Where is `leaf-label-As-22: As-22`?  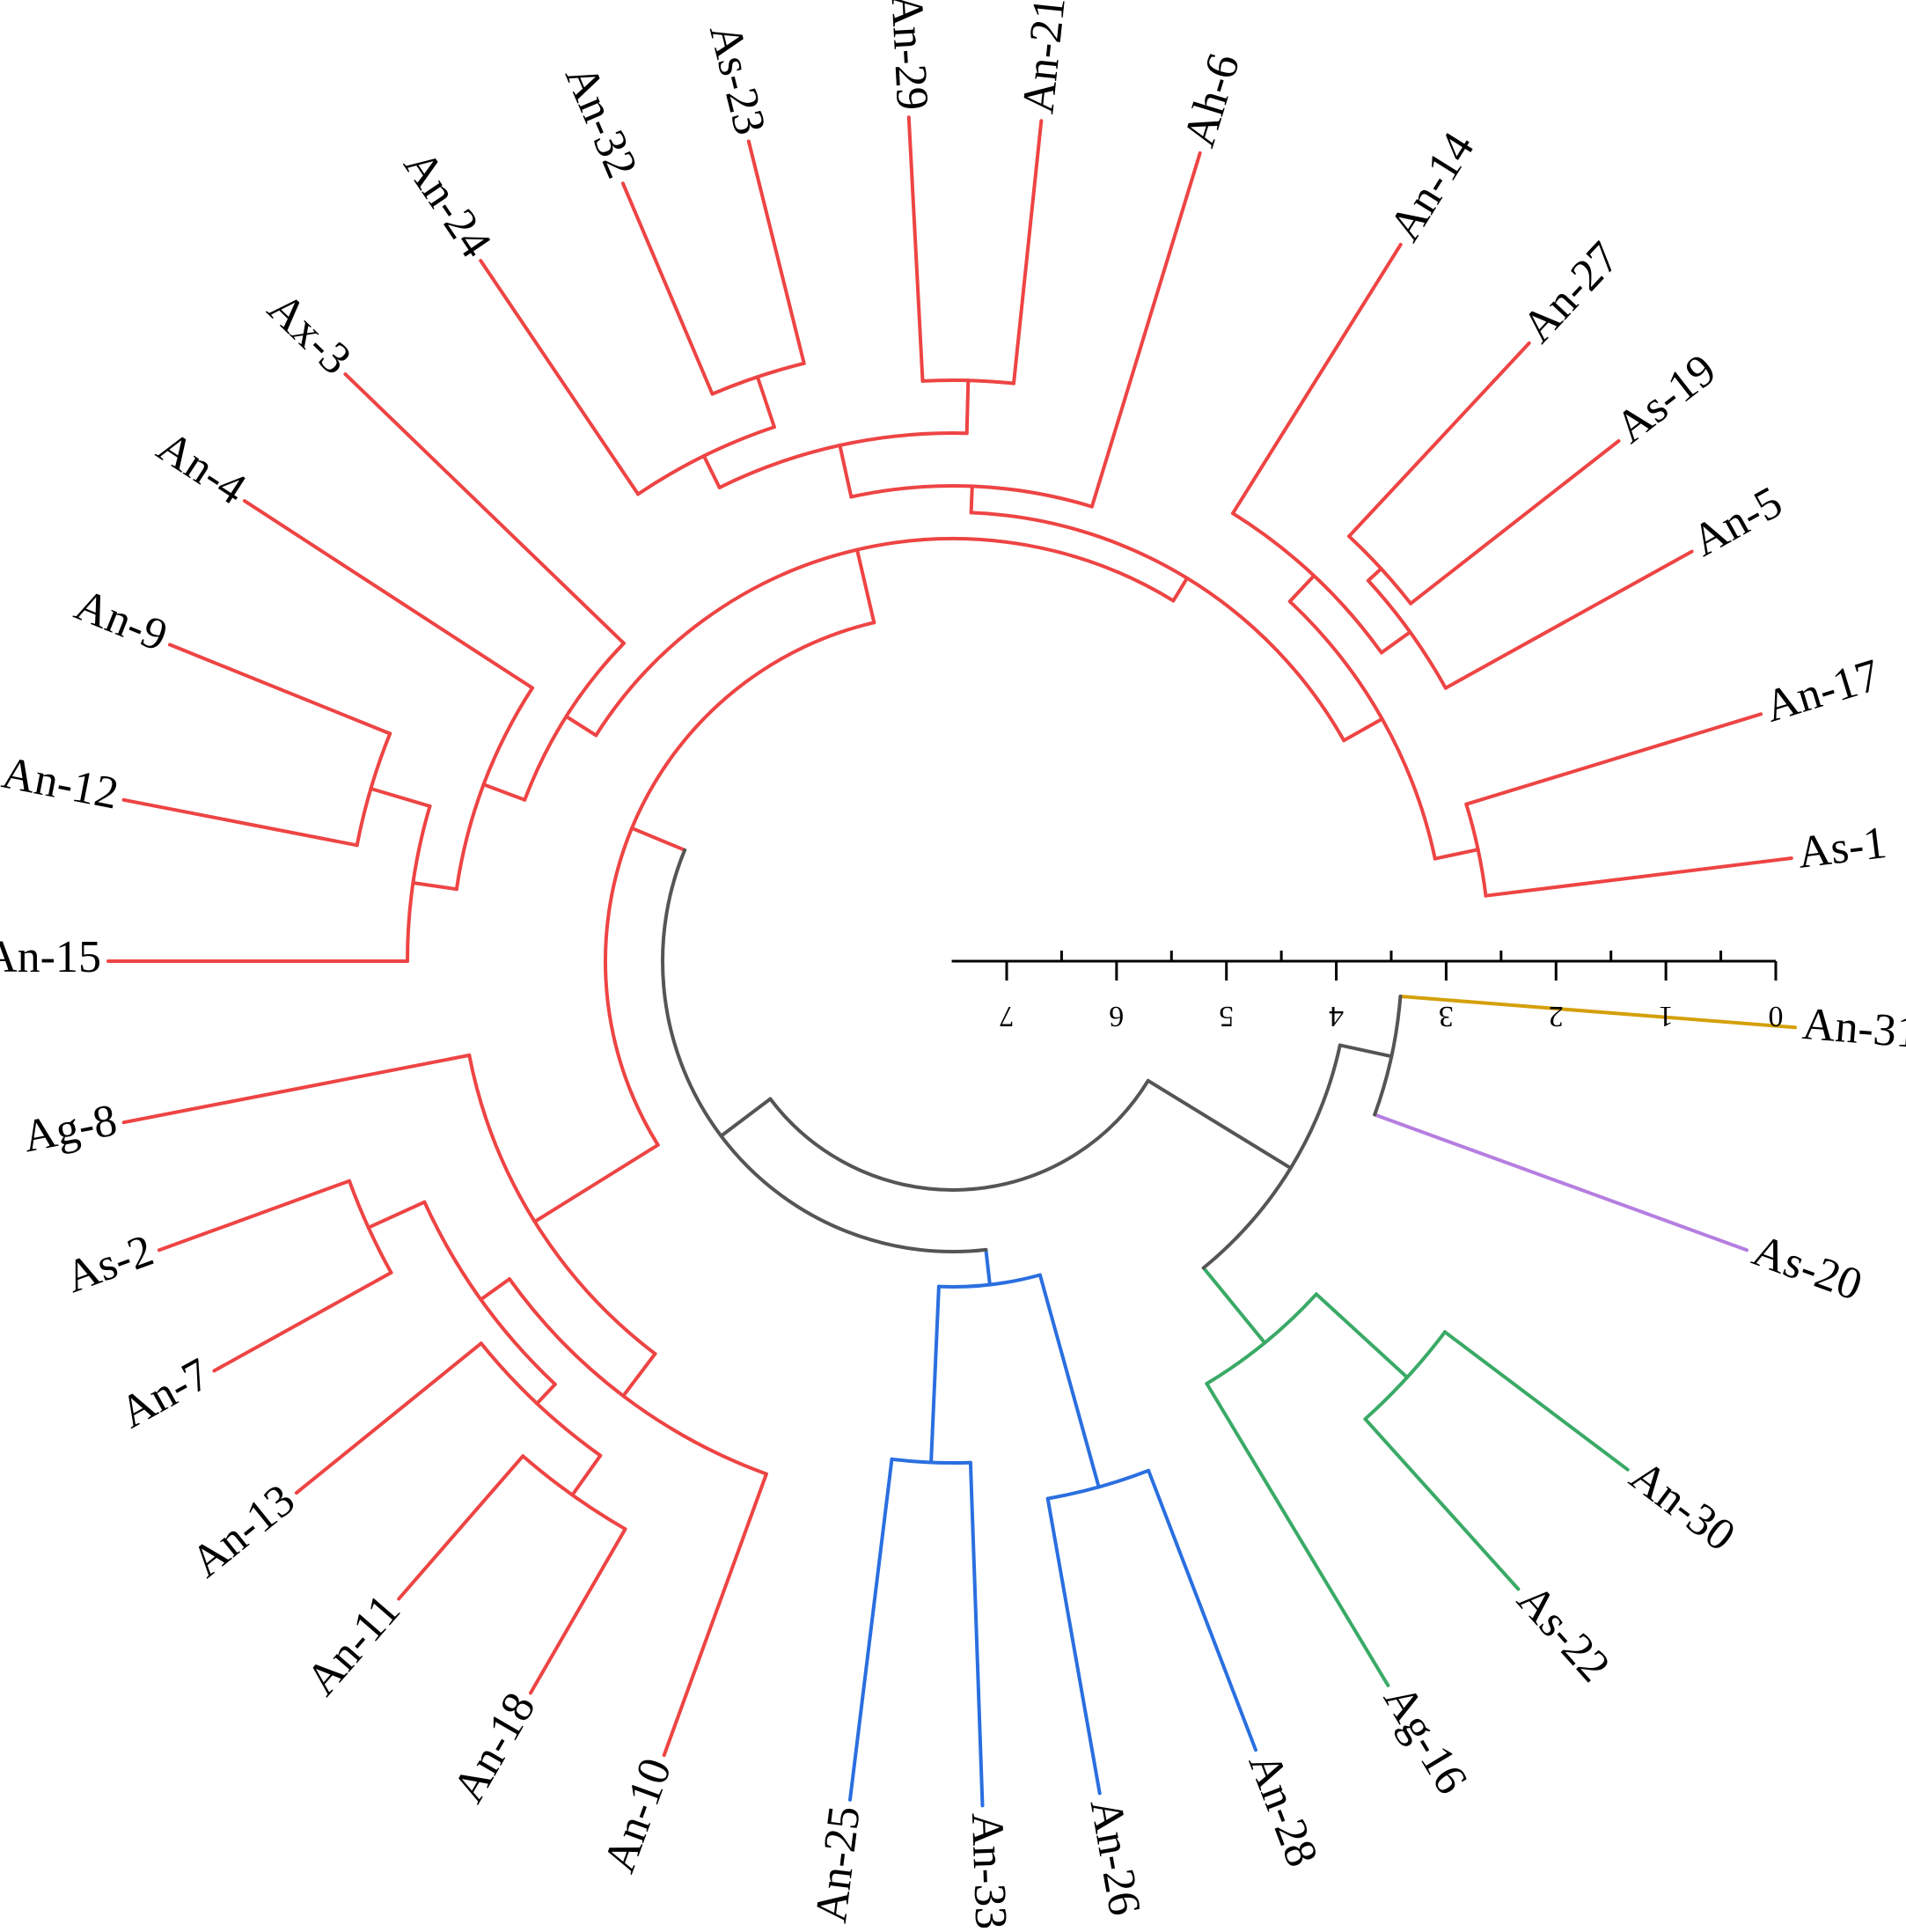 leaf-label-As-22: As-22 is located at coordinates (1563, 1633).